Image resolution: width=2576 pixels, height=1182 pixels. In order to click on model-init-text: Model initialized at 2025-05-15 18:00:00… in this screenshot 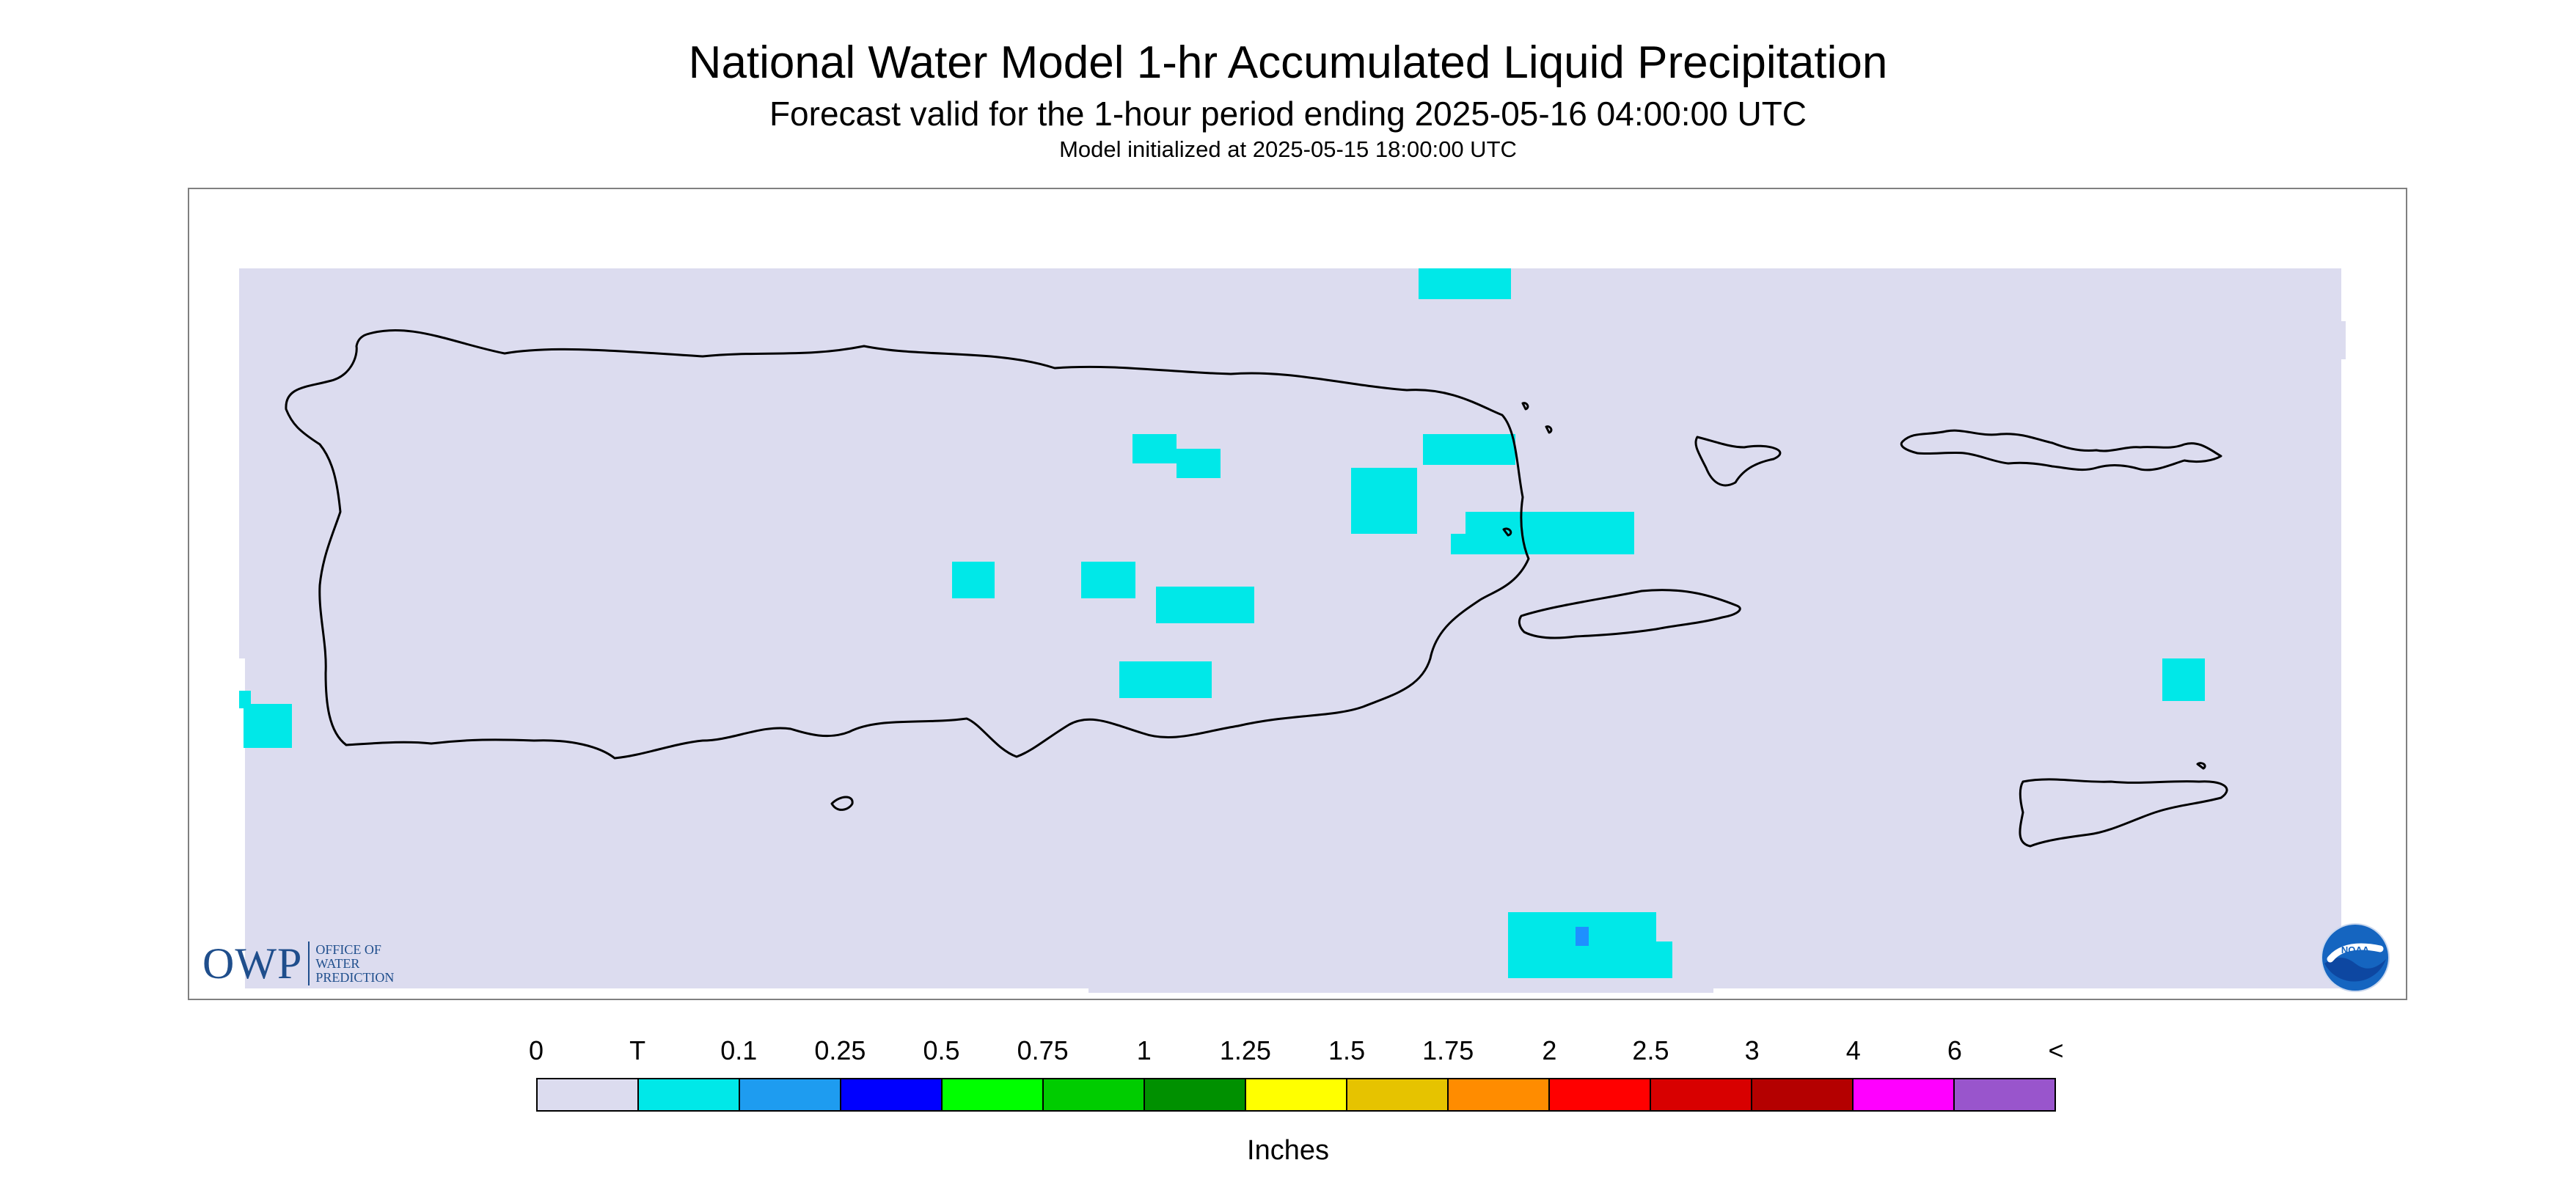, I will do `click(1288, 149)`.